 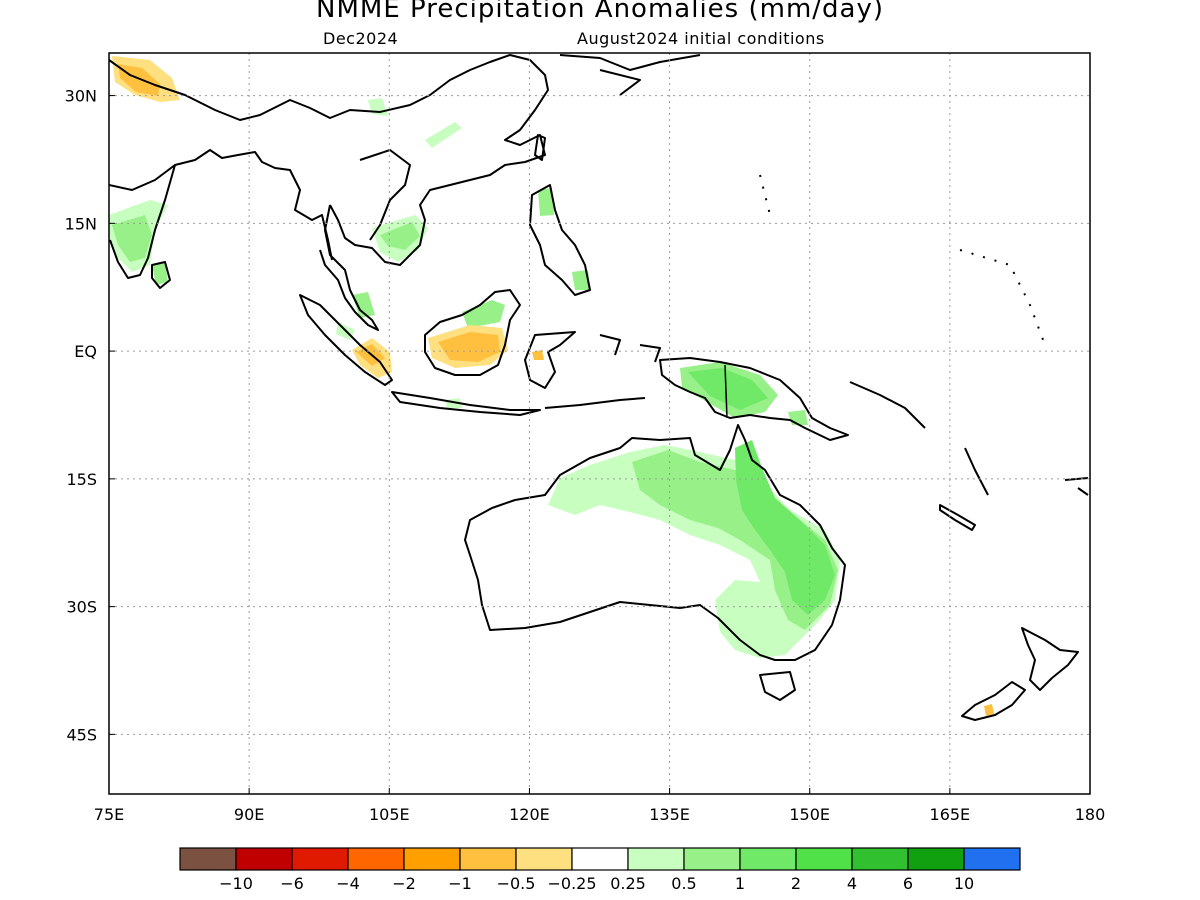 What do you see at coordinates (81, 479) in the screenshot?
I see `y-tick-label: 15S` at bounding box center [81, 479].